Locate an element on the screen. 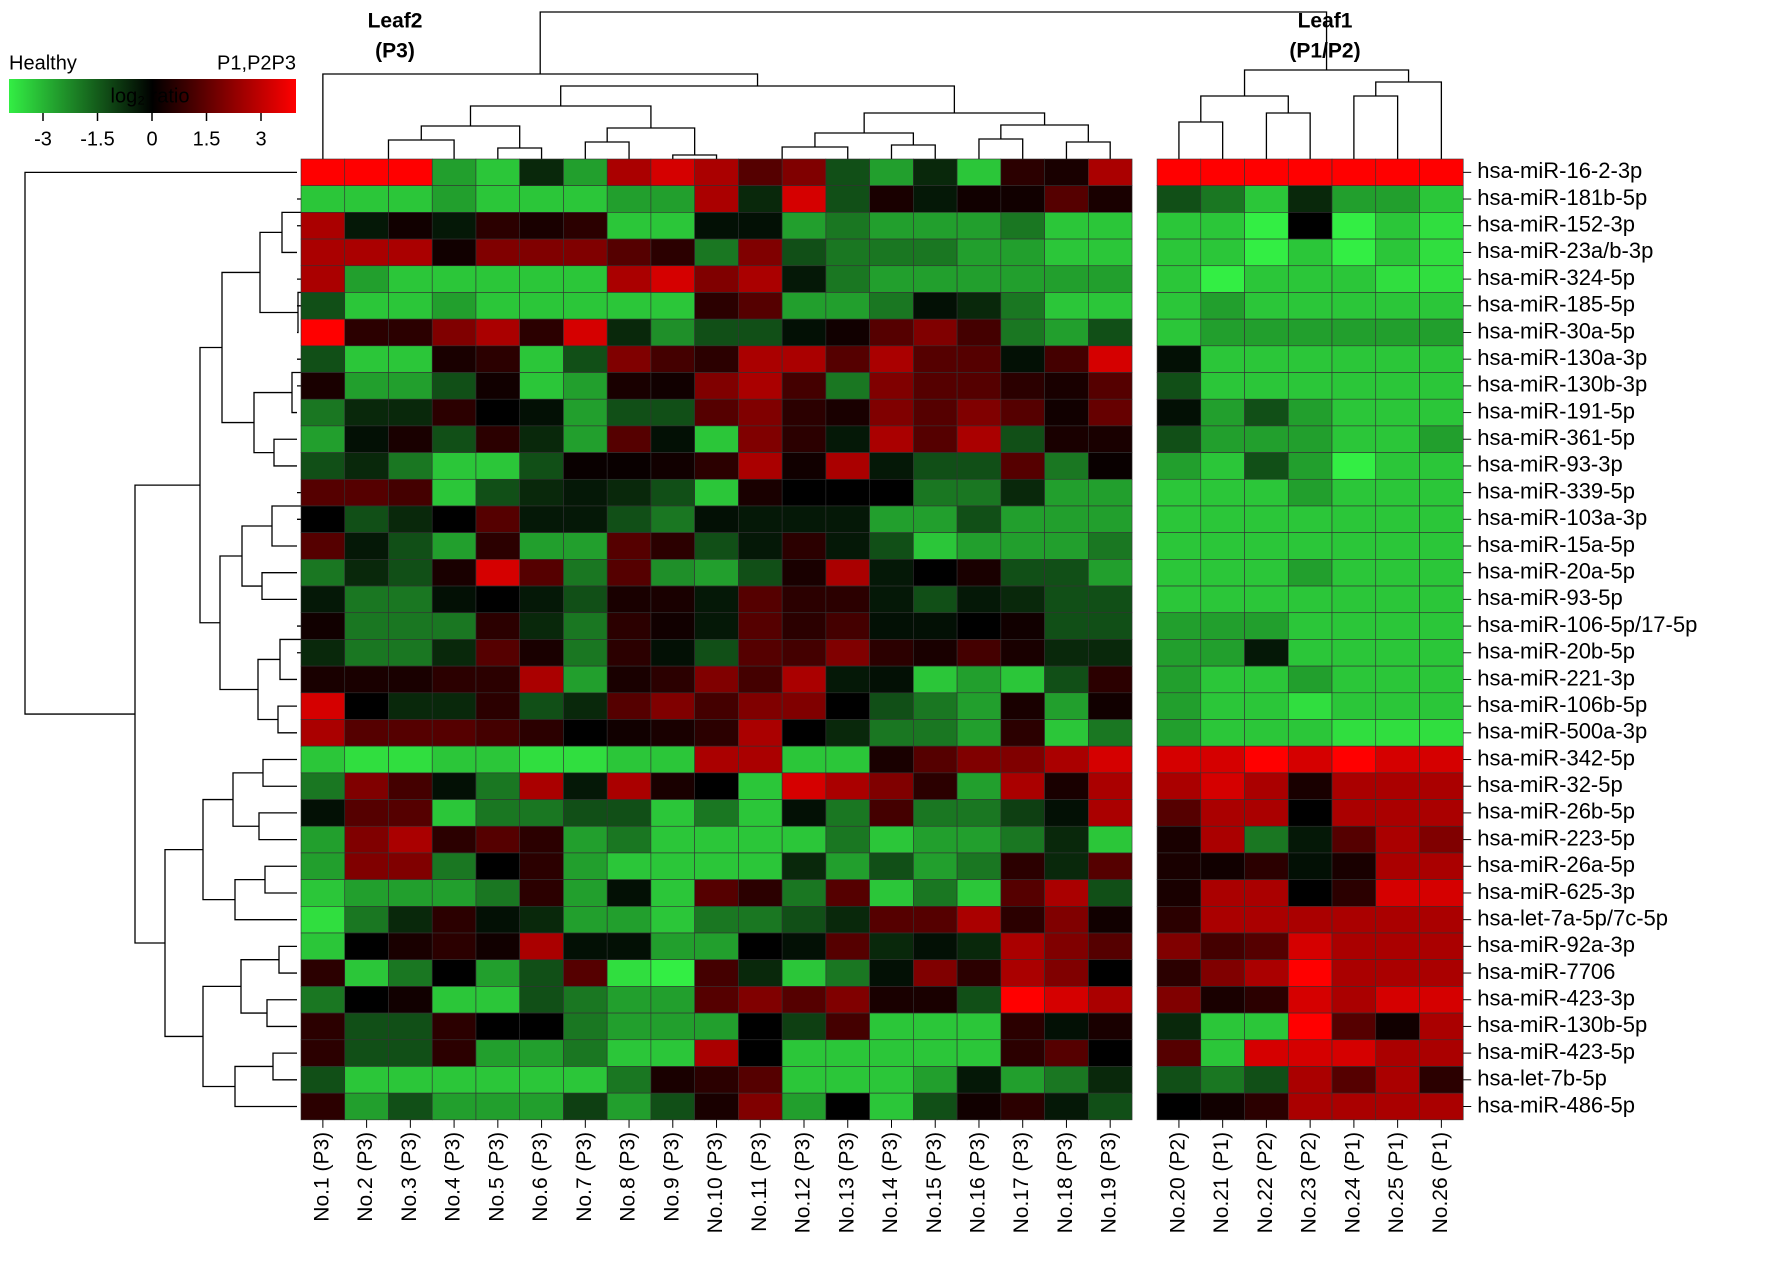 The image size is (1770, 1264). row-label: hsa-miR-361-5p is located at coordinates (1556, 437).